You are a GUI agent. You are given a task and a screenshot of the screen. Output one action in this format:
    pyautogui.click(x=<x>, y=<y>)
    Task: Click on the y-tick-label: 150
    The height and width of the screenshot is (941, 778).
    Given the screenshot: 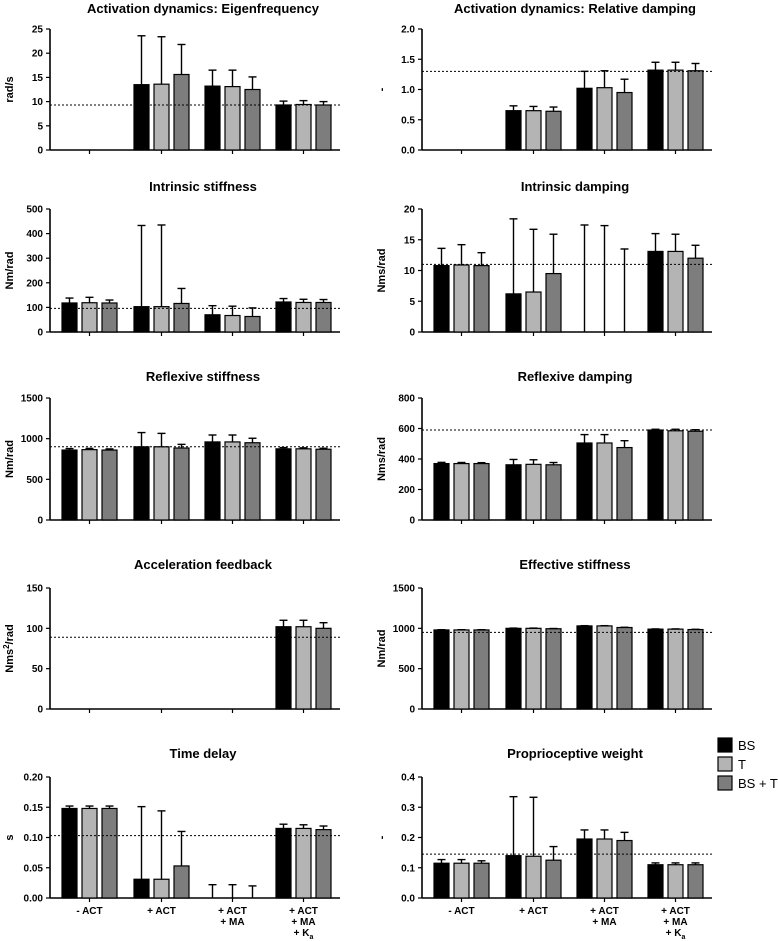 What is the action you would take?
    pyautogui.click(x=34, y=589)
    